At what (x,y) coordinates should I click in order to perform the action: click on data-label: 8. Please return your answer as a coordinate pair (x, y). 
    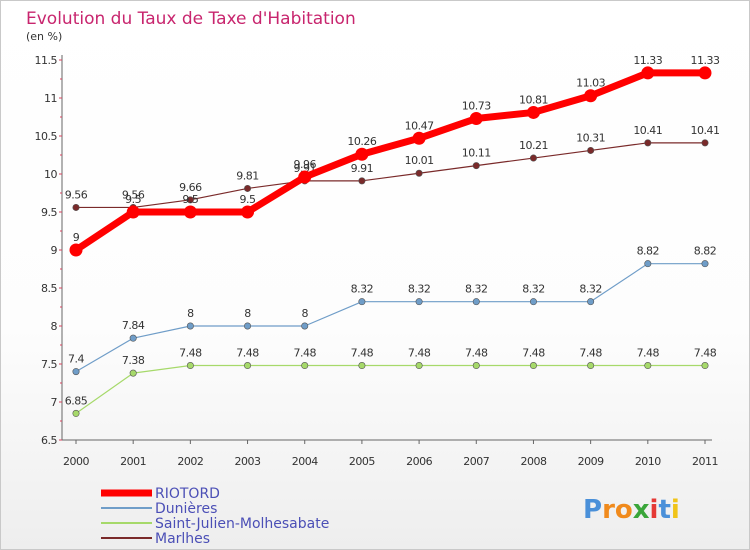
    Looking at the image, I should click on (304, 313).